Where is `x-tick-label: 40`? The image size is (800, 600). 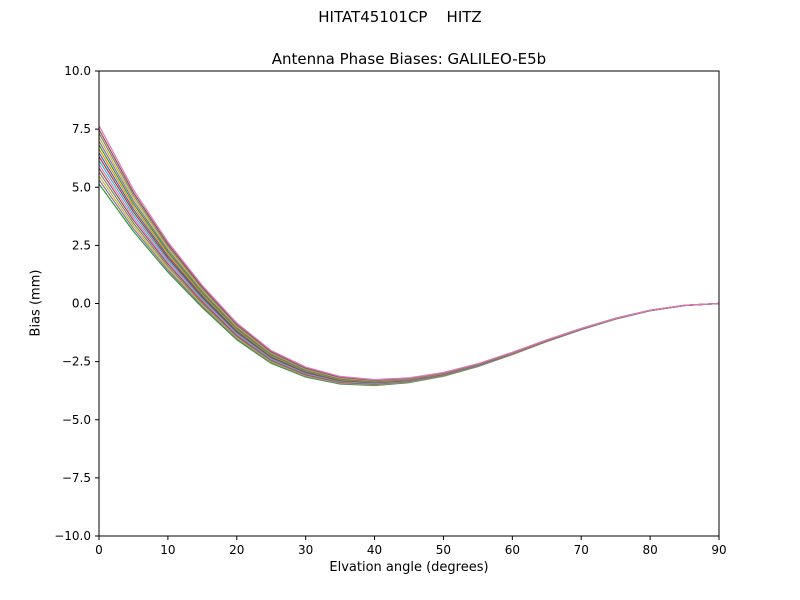 x-tick-label: 40 is located at coordinates (374, 550).